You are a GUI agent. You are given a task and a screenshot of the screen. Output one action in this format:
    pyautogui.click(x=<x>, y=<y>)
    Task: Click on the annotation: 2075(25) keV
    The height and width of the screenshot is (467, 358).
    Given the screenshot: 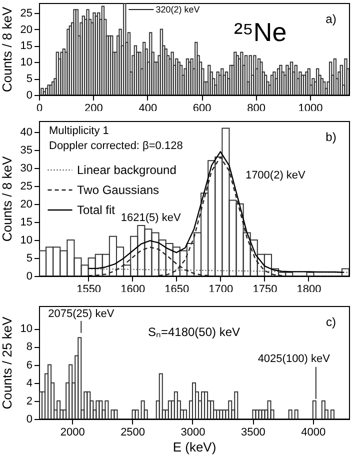 What is the action you would take?
    pyautogui.click(x=81, y=314)
    